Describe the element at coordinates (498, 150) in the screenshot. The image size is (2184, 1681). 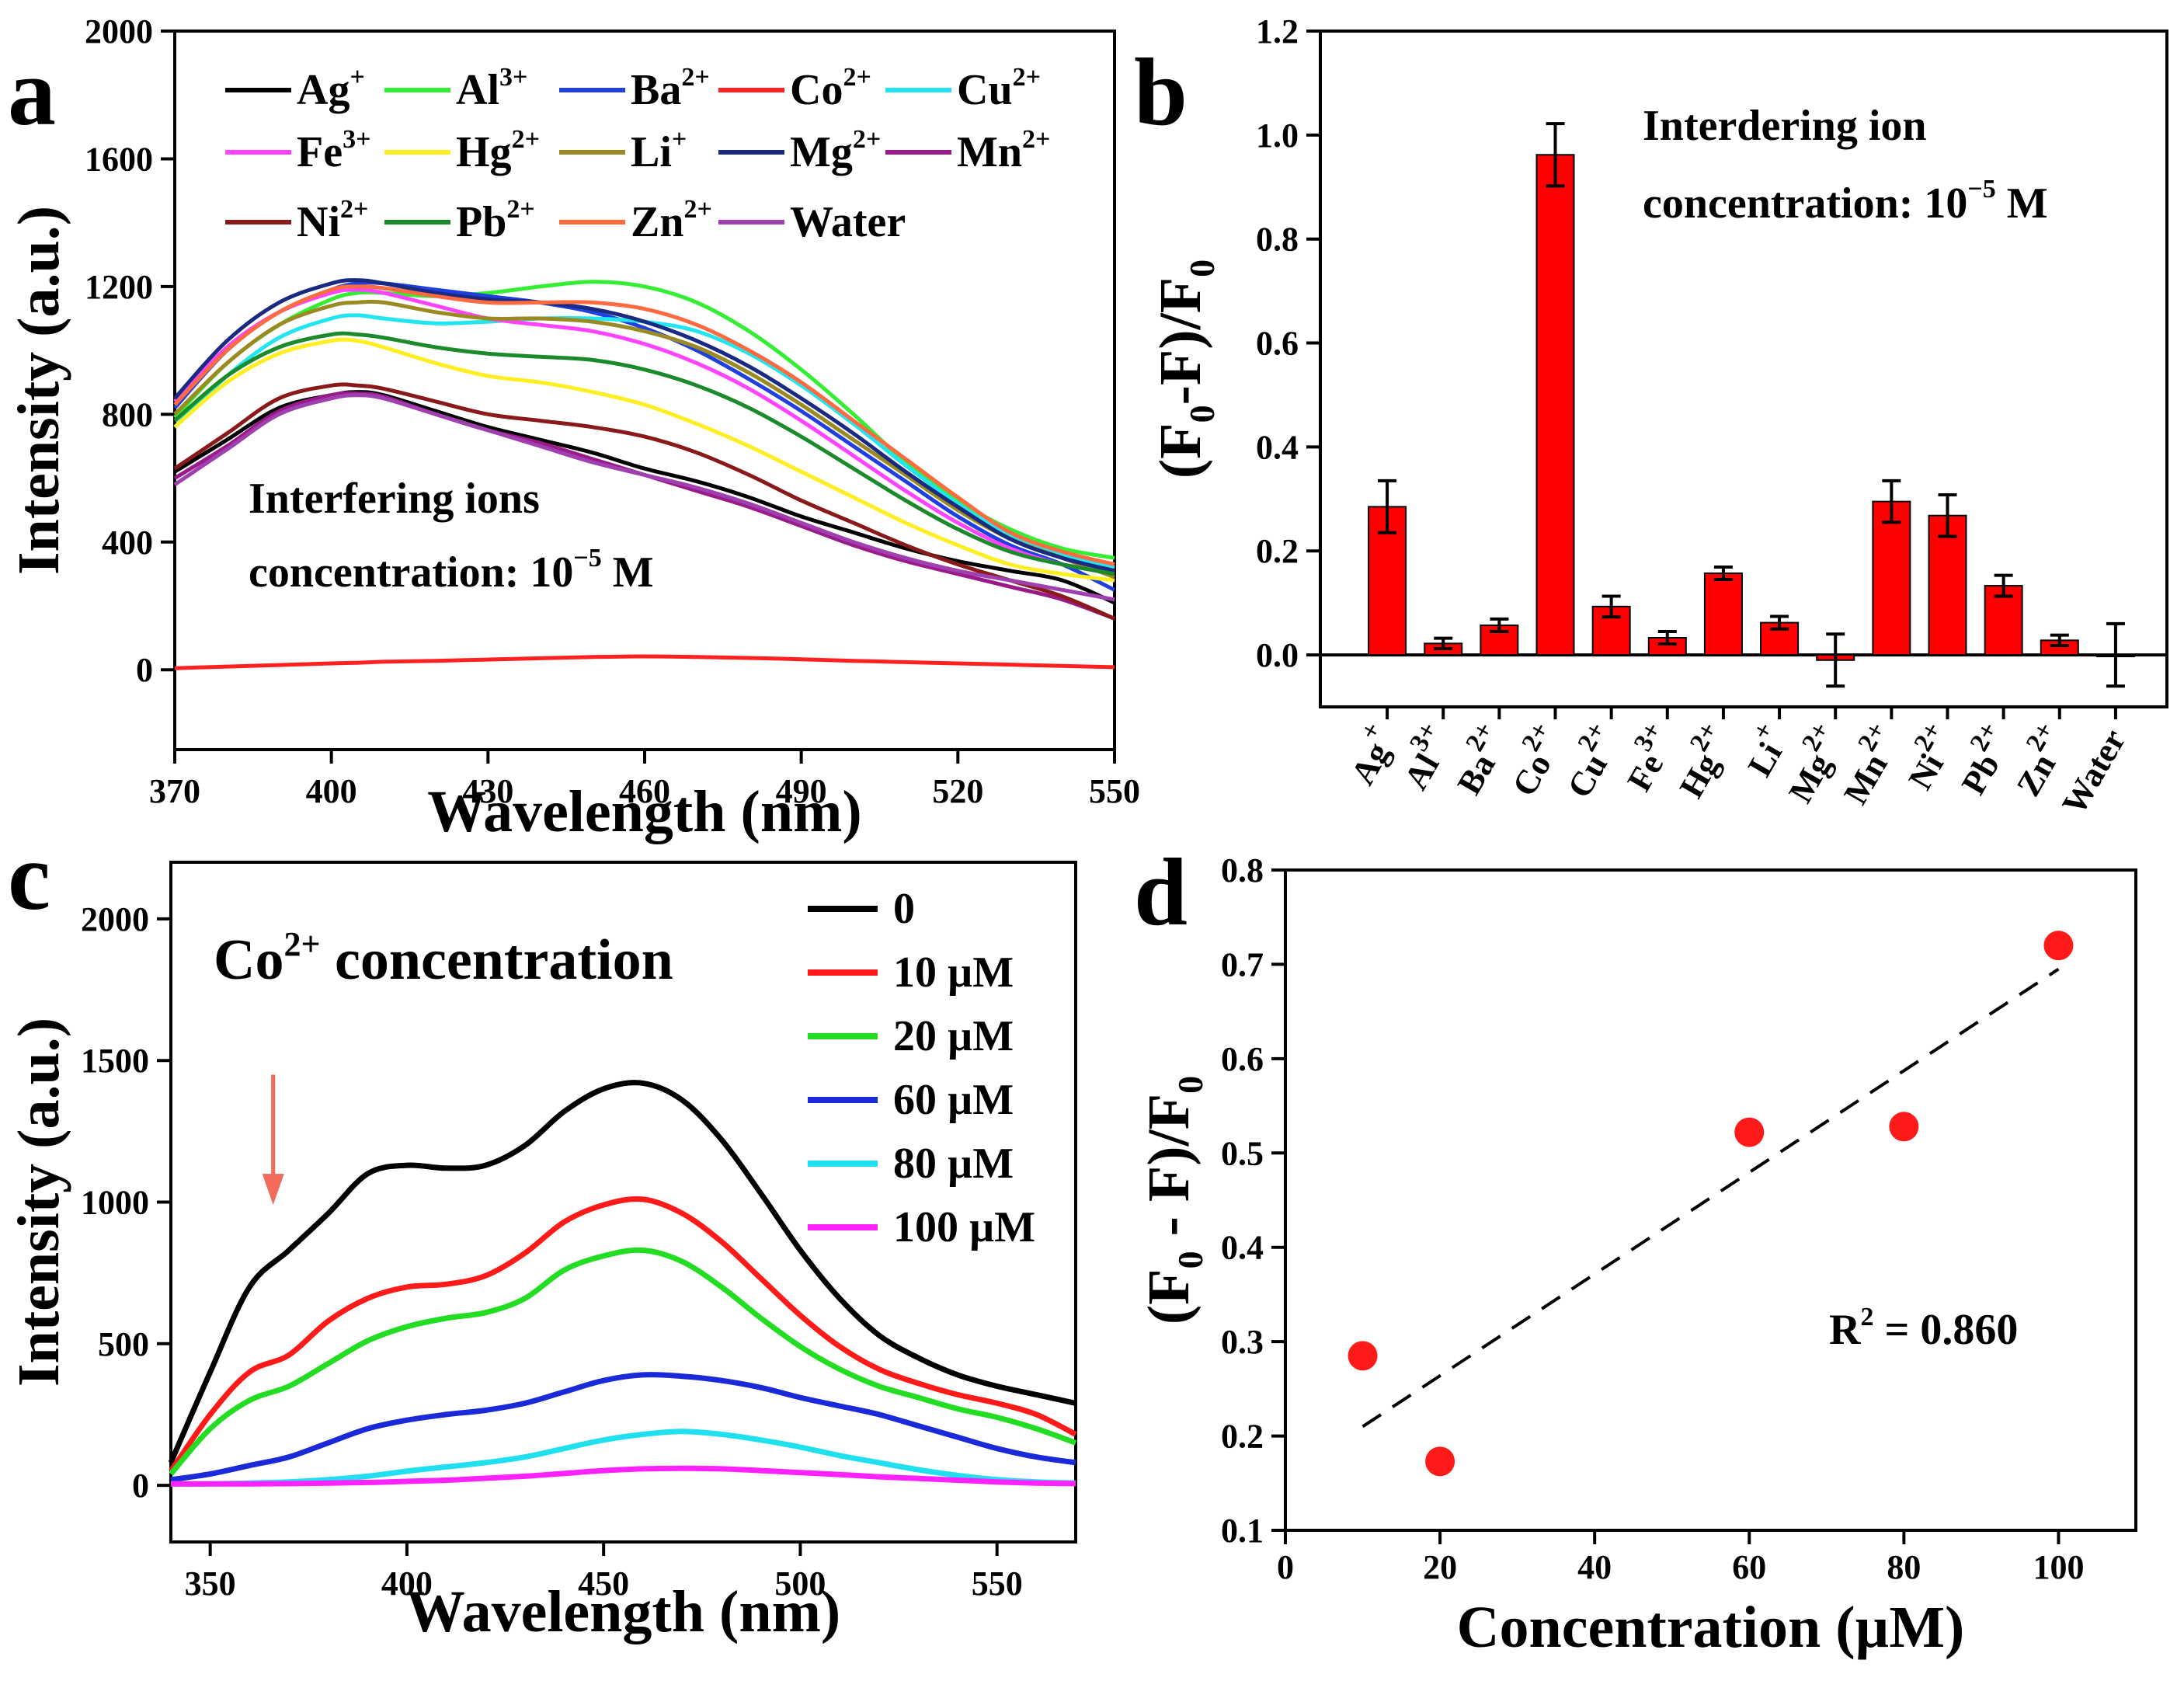
I see `legend-label: Hg2+` at that location.